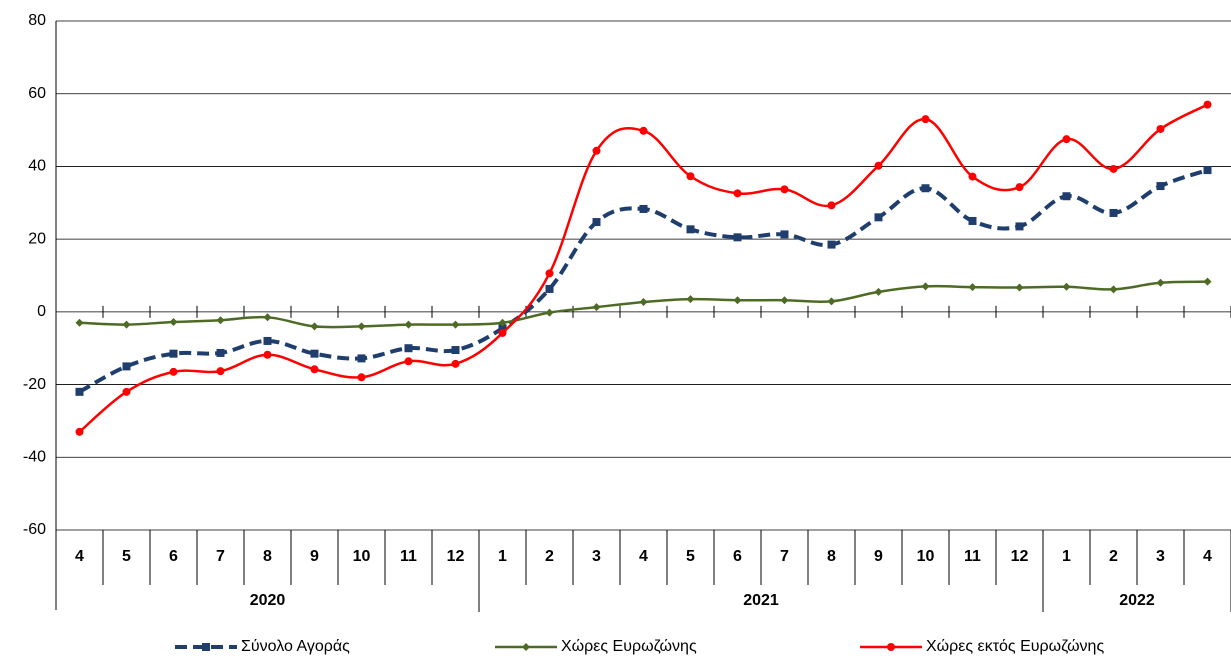 The width and height of the screenshot is (1231, 664). Describe the element at coordinates (1066, 556) in the screenshot. I see `x-tick-label: 1` at that location.